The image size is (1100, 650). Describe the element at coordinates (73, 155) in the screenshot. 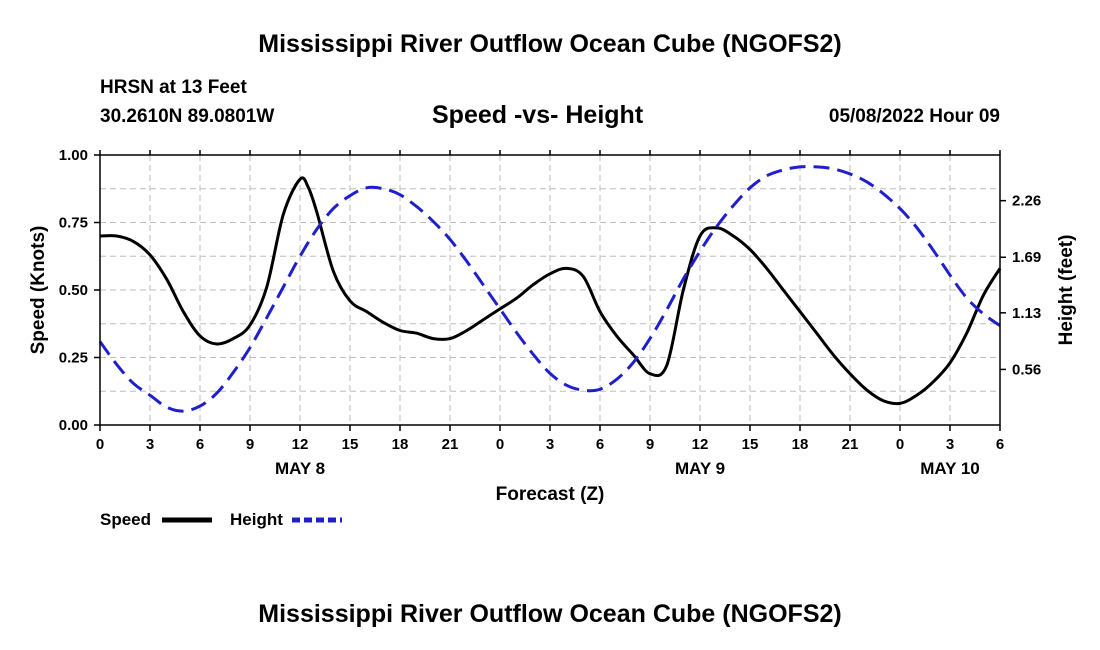

I see `y-tick-label: 1.00` at that location.